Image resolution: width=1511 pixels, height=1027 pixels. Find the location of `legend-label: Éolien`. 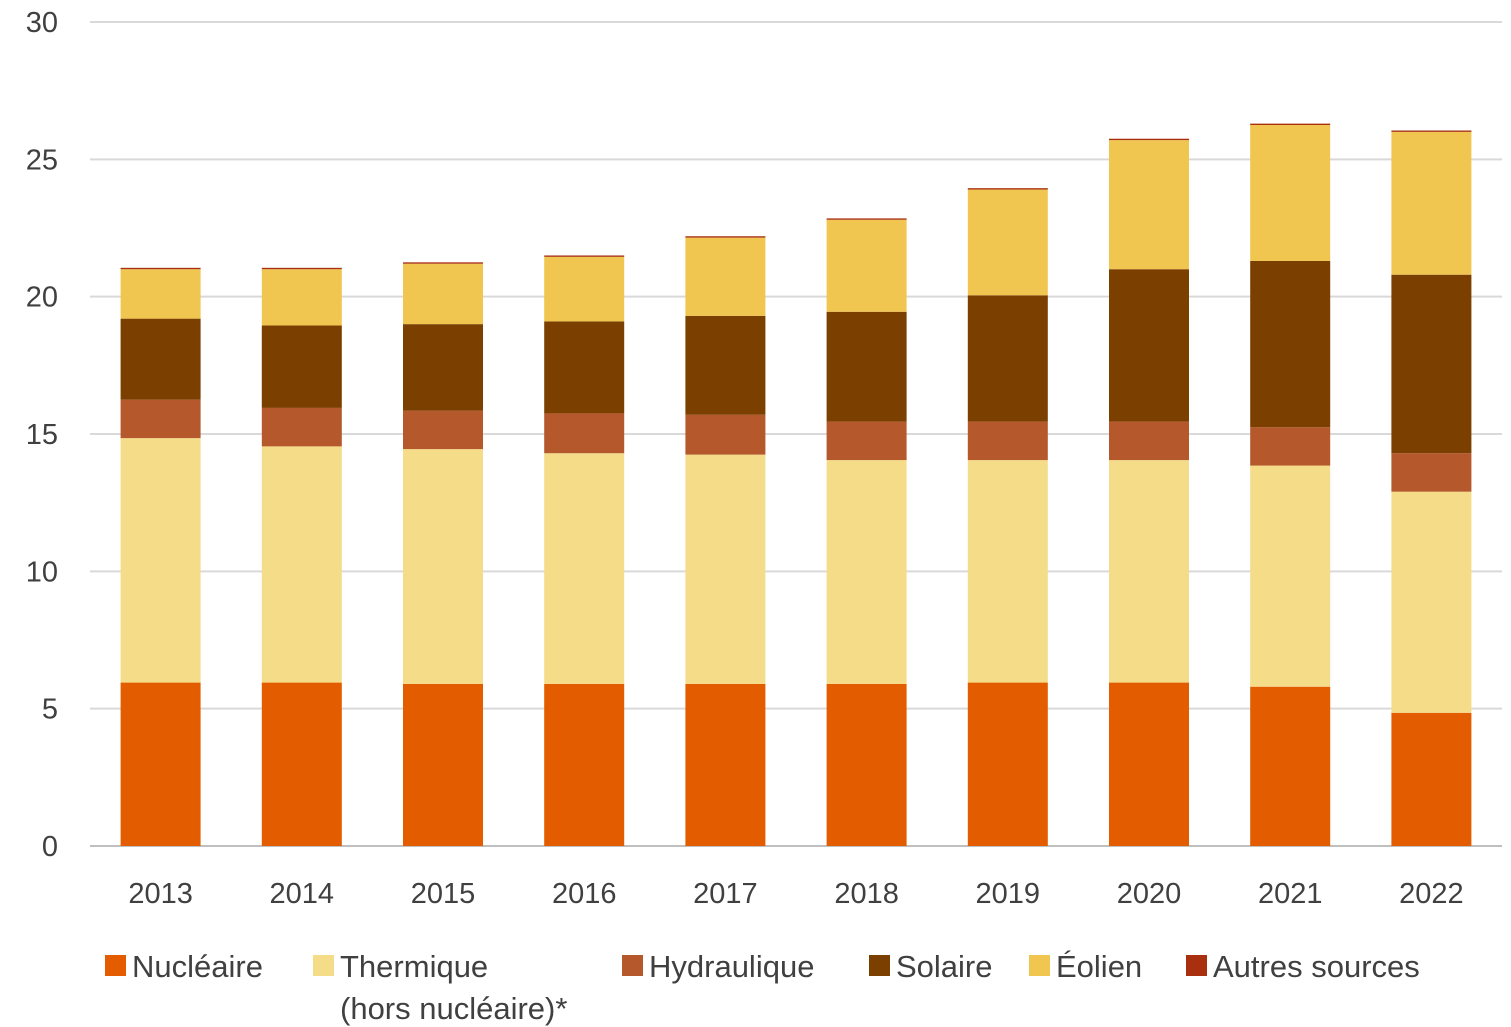

legend-label: Éolien is located at coordinates (1099, 966).